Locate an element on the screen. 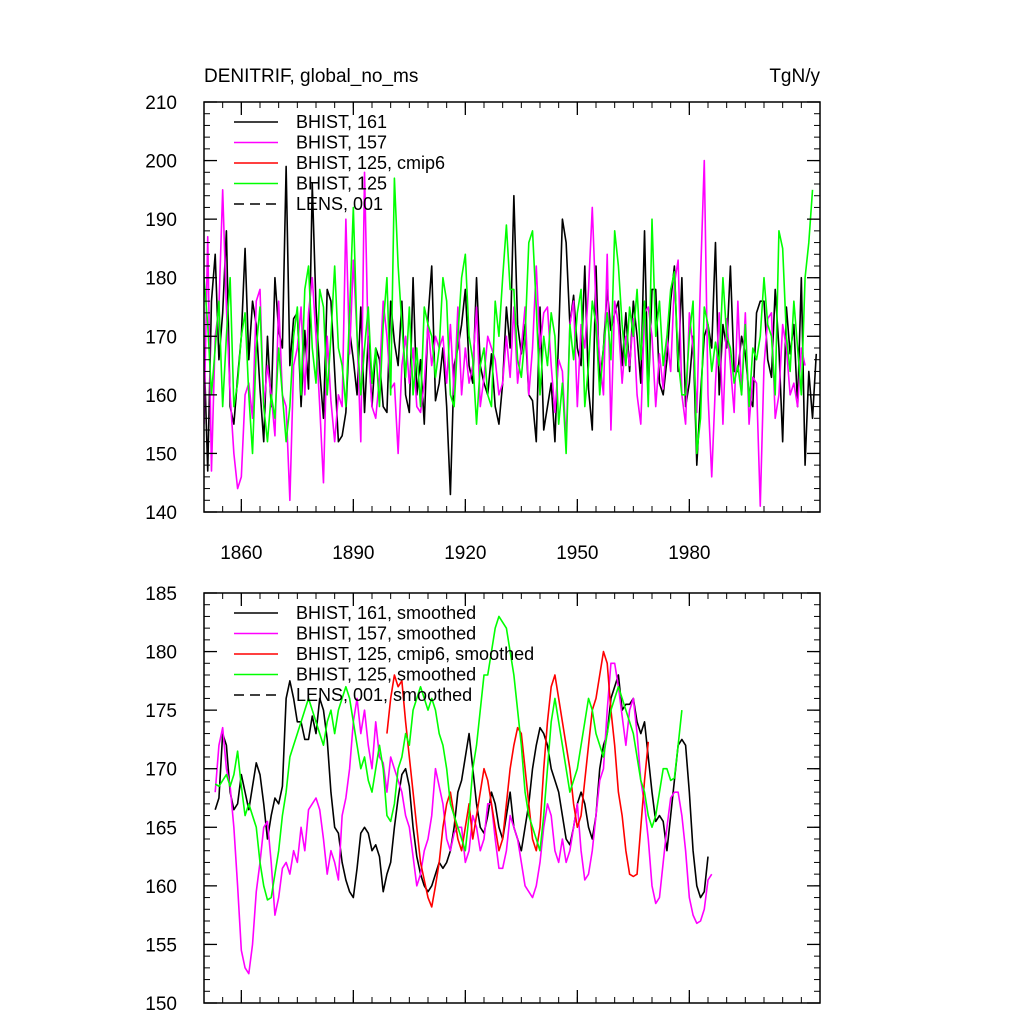  top-legend-label: BHIST, 161 is located at coordinates (341, 122).